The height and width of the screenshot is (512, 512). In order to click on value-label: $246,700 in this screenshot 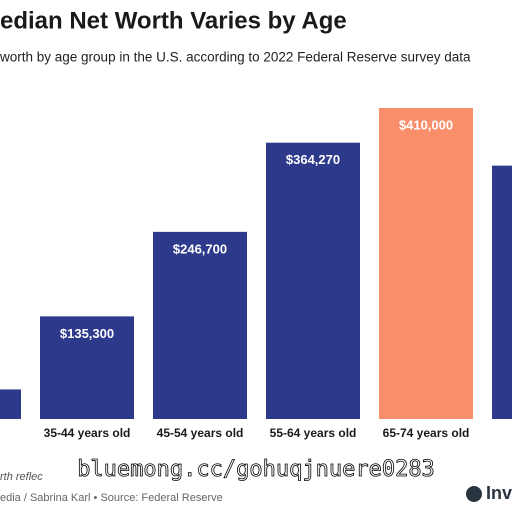, I will do `click(200, 248)`.